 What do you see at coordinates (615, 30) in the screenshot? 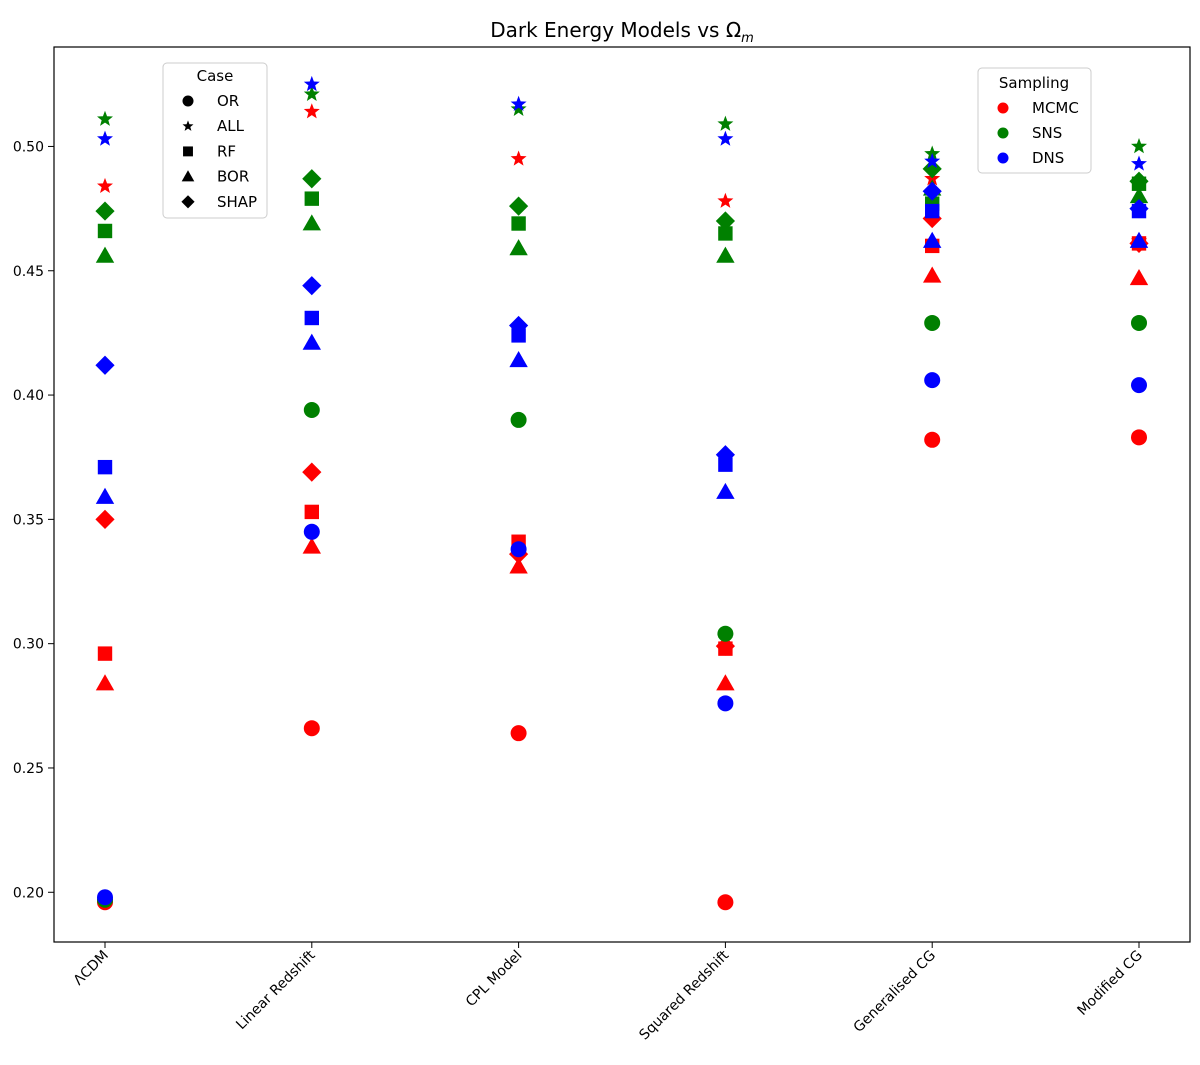
I see `chart-title-main: Dark Energy Models vs Ω` at bounding box center [615, 30].